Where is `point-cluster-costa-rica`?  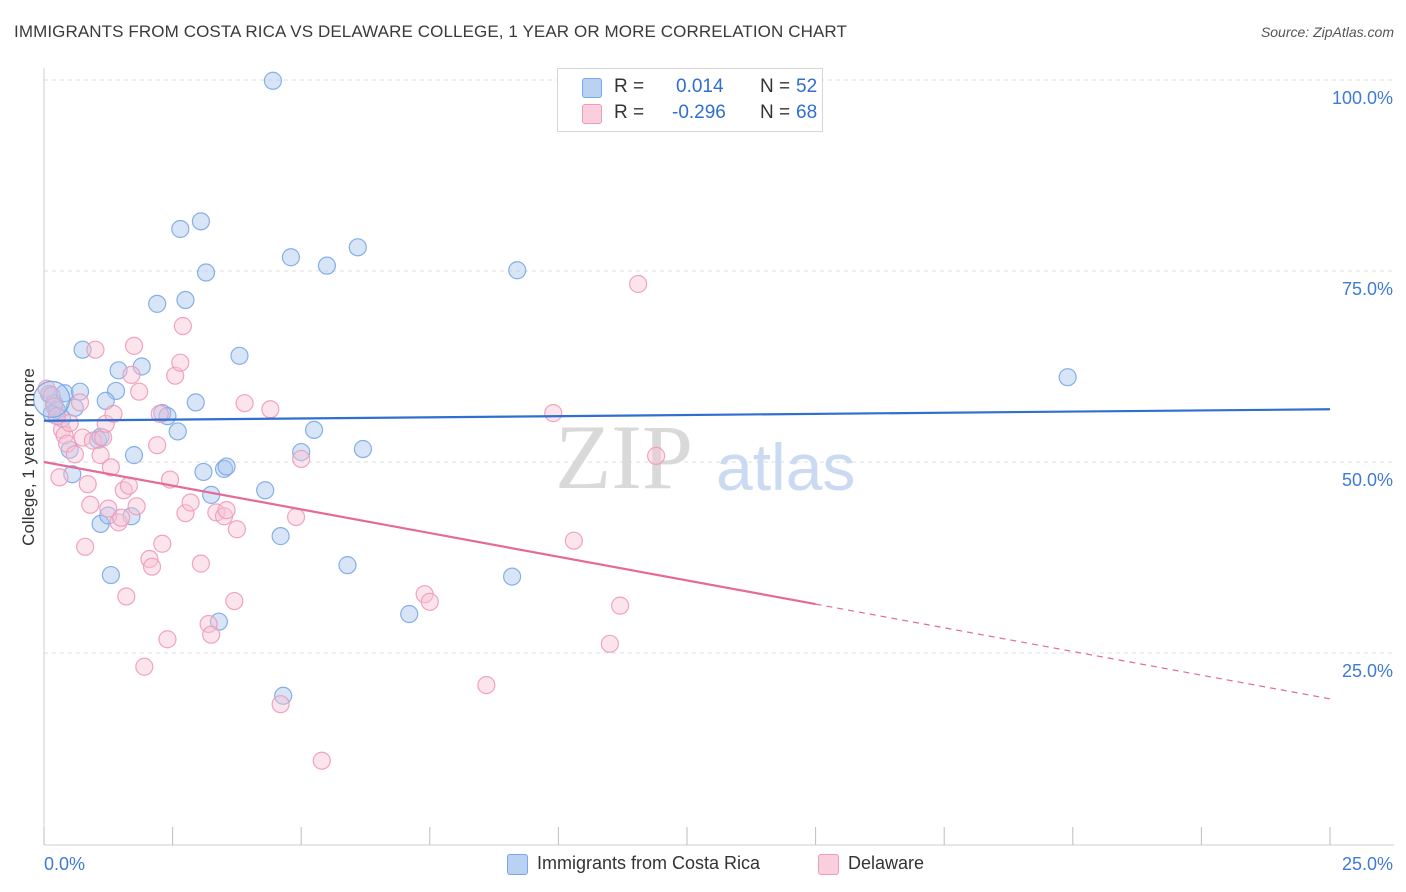 point-cluster-costa-rica is located at coordinates (52, 399).